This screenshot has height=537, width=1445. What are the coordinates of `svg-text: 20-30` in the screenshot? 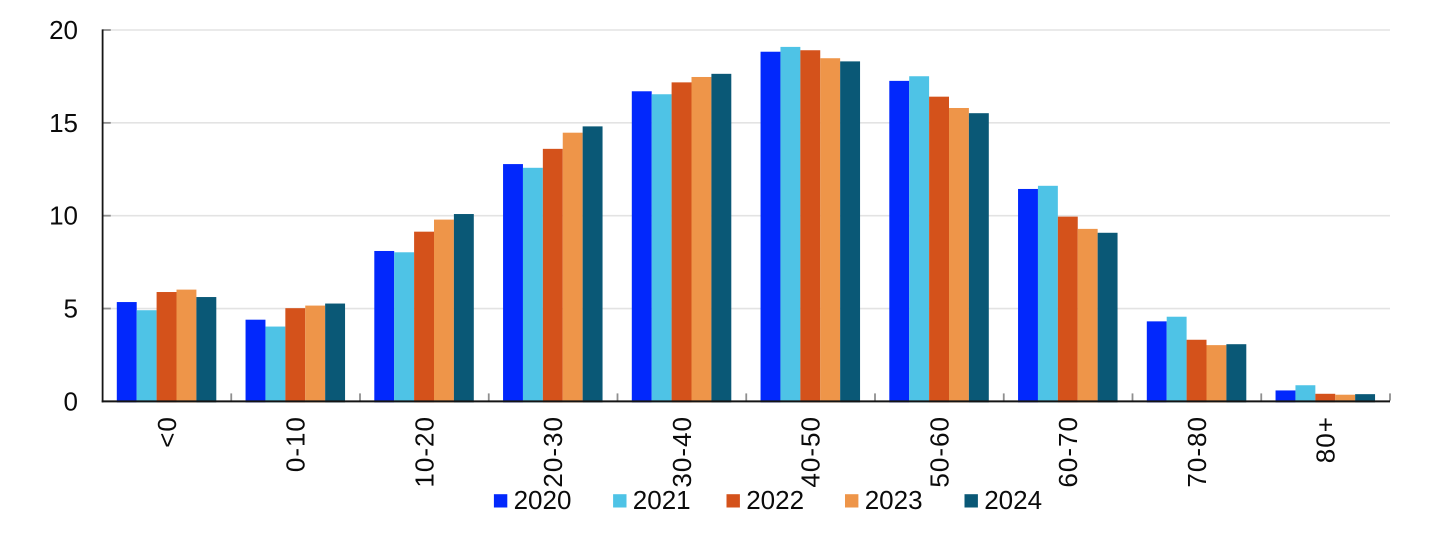 It's located at (553, 452).